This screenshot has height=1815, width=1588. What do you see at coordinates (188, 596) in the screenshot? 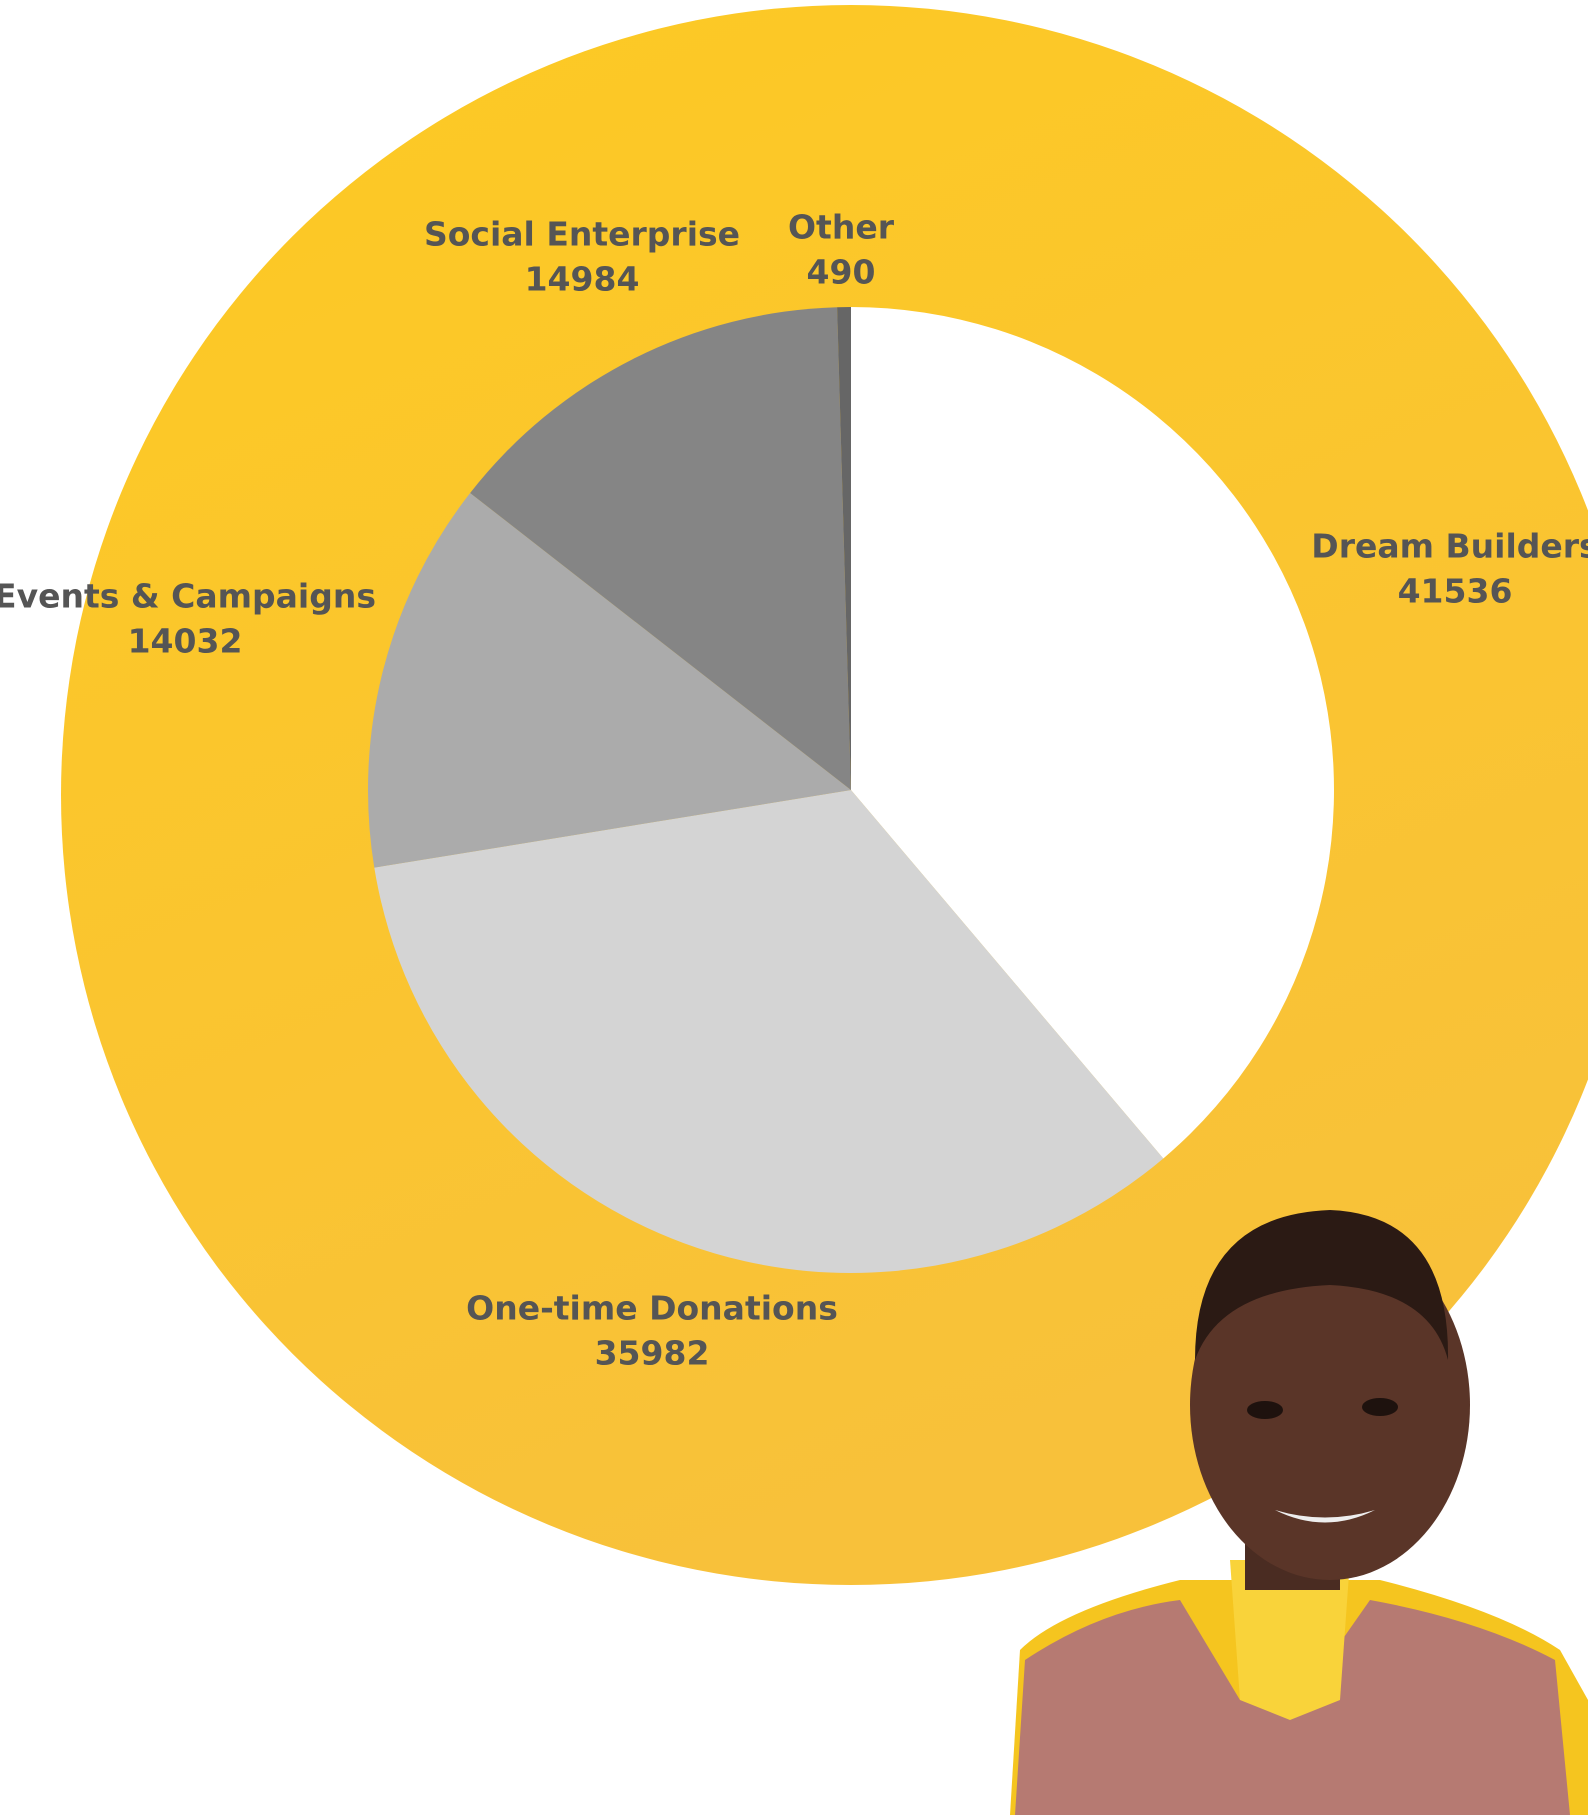
I see `slice-label: Events & Campaigns` at bounding box center [188, 596].